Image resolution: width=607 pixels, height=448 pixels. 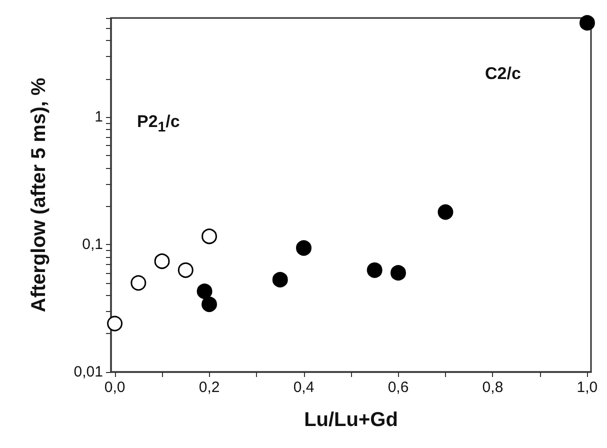 I want to click on y-tick-label: 0,1, so click(x=92, y=245).